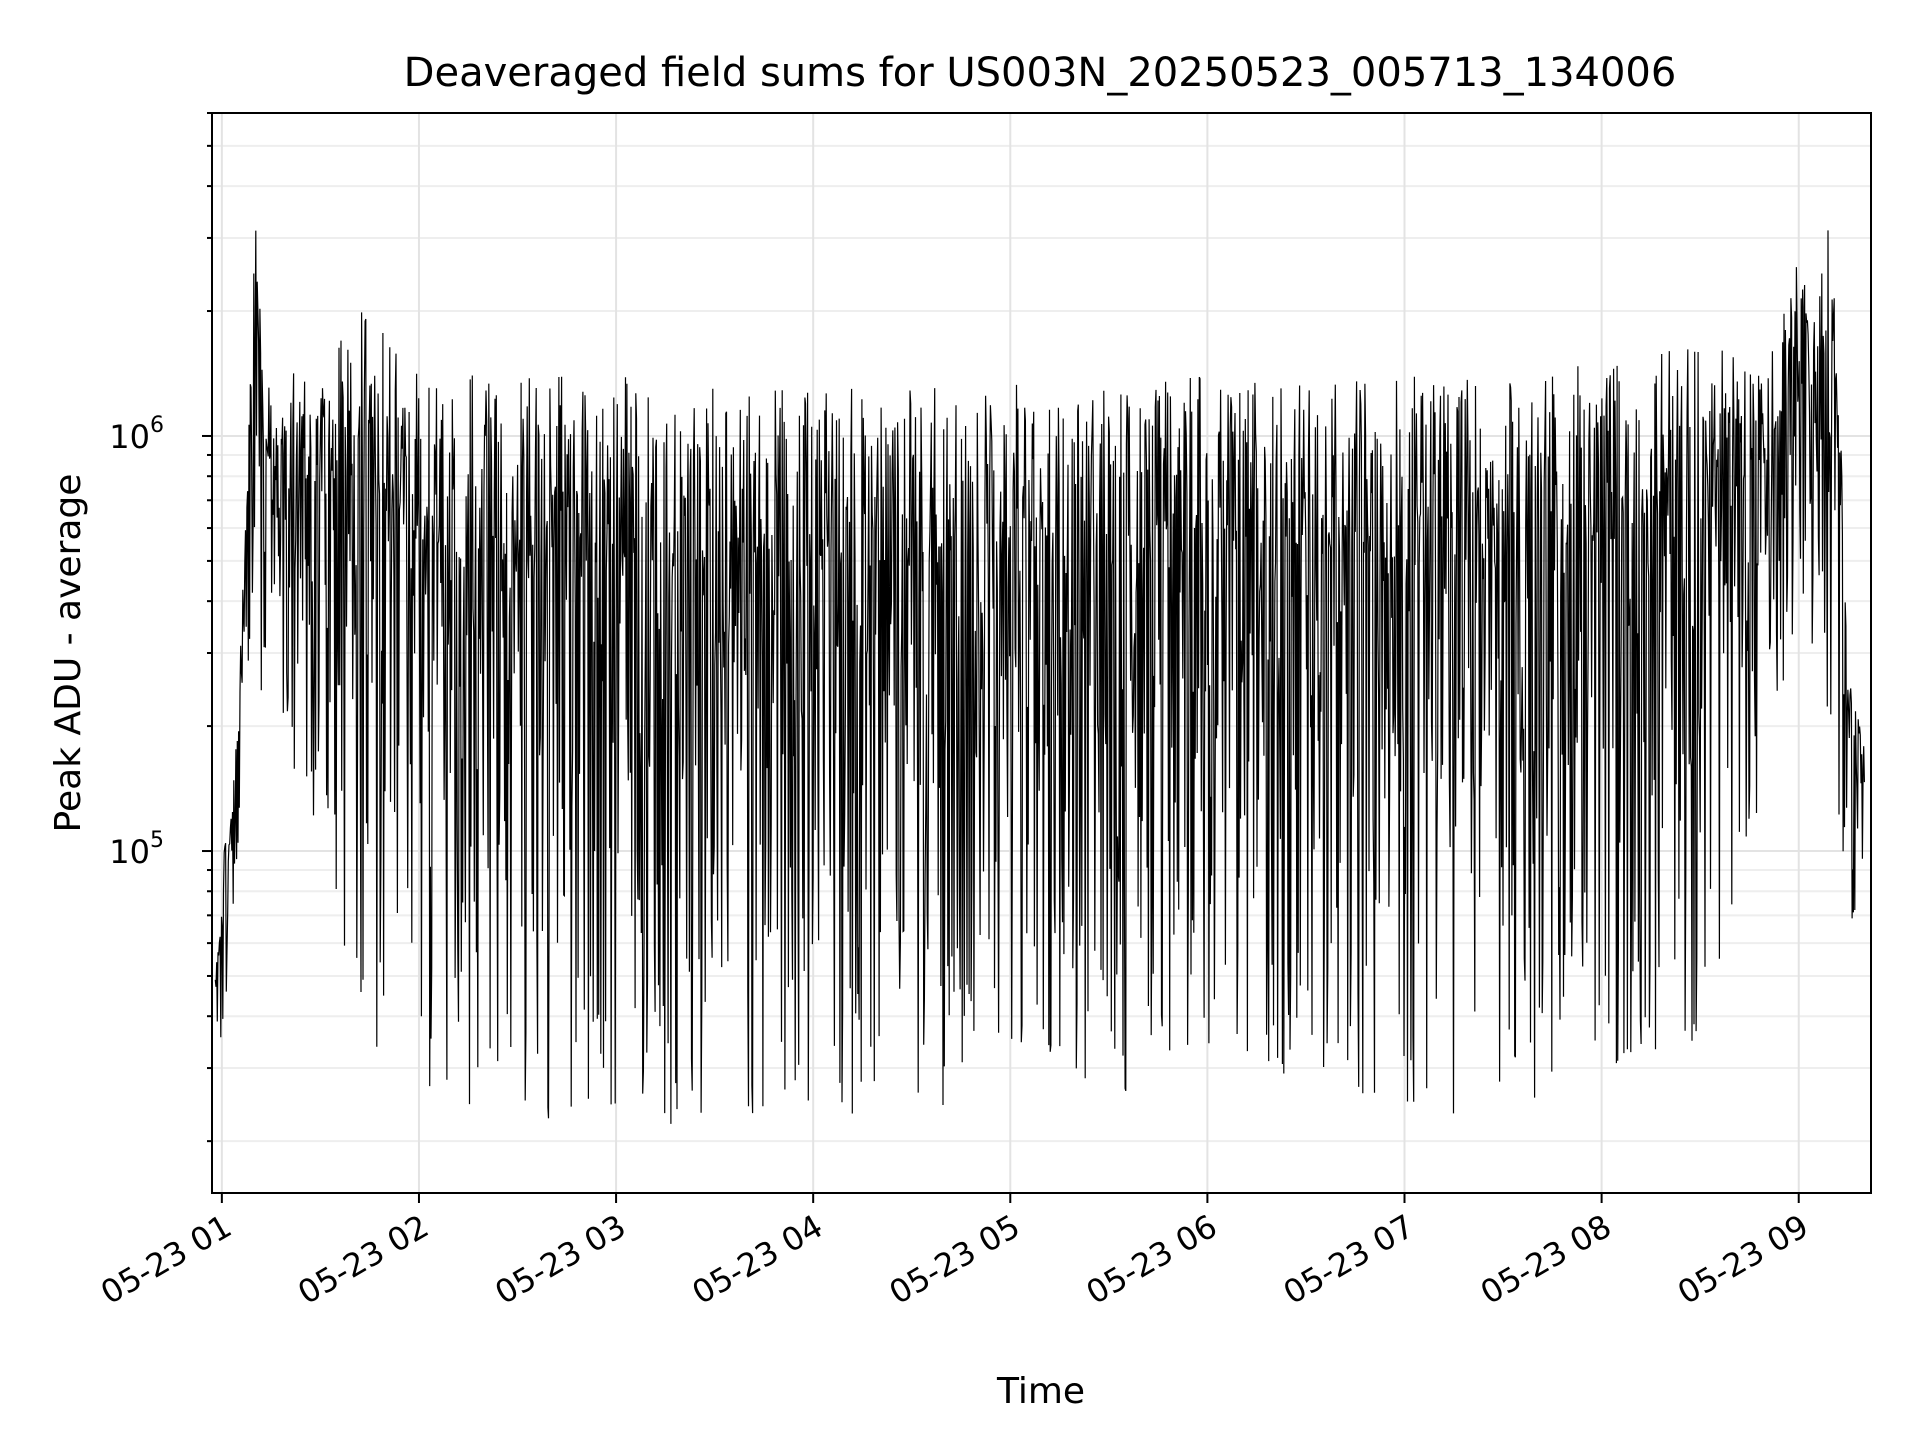 The image size is (1920, 1440). I want to click on x-tick-label: 05-23 01, so click(166, 1259).